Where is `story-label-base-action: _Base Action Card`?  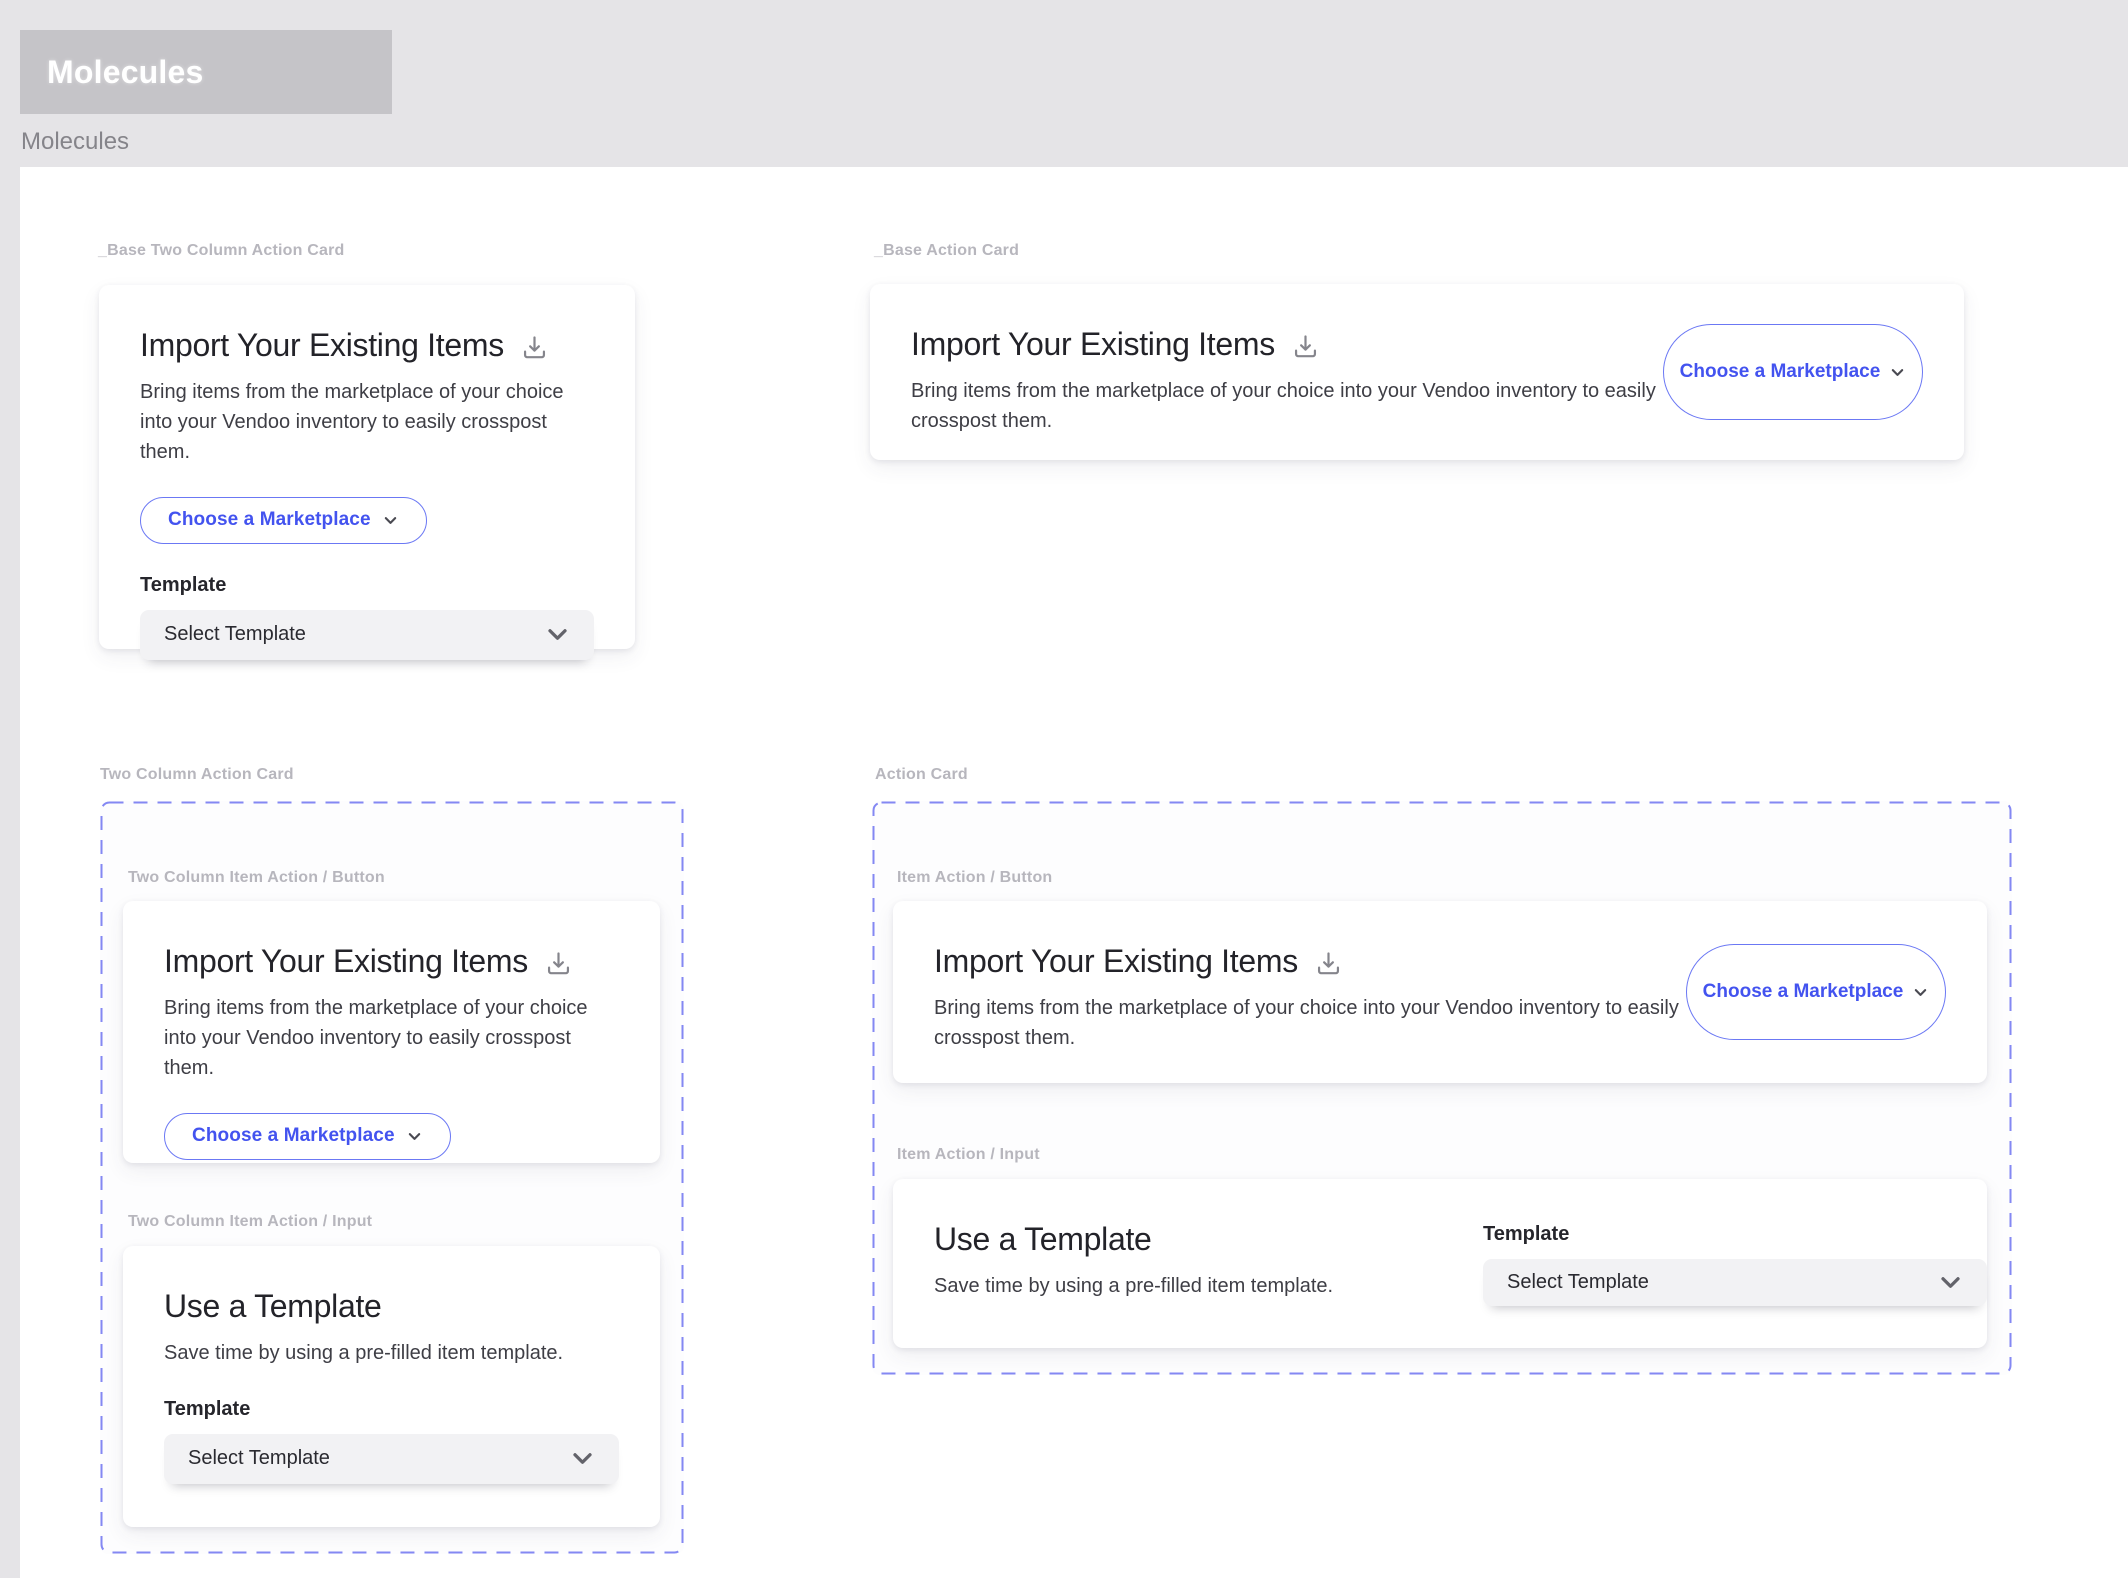
story-label-base-action: _Base Action Card is located at coordinates (947, 250).